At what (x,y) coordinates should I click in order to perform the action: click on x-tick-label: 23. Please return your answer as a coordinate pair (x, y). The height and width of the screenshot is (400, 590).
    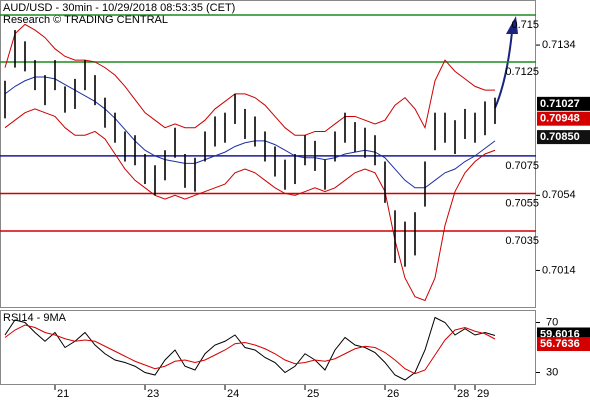
    Looking at the image, I should click on (153, 394).